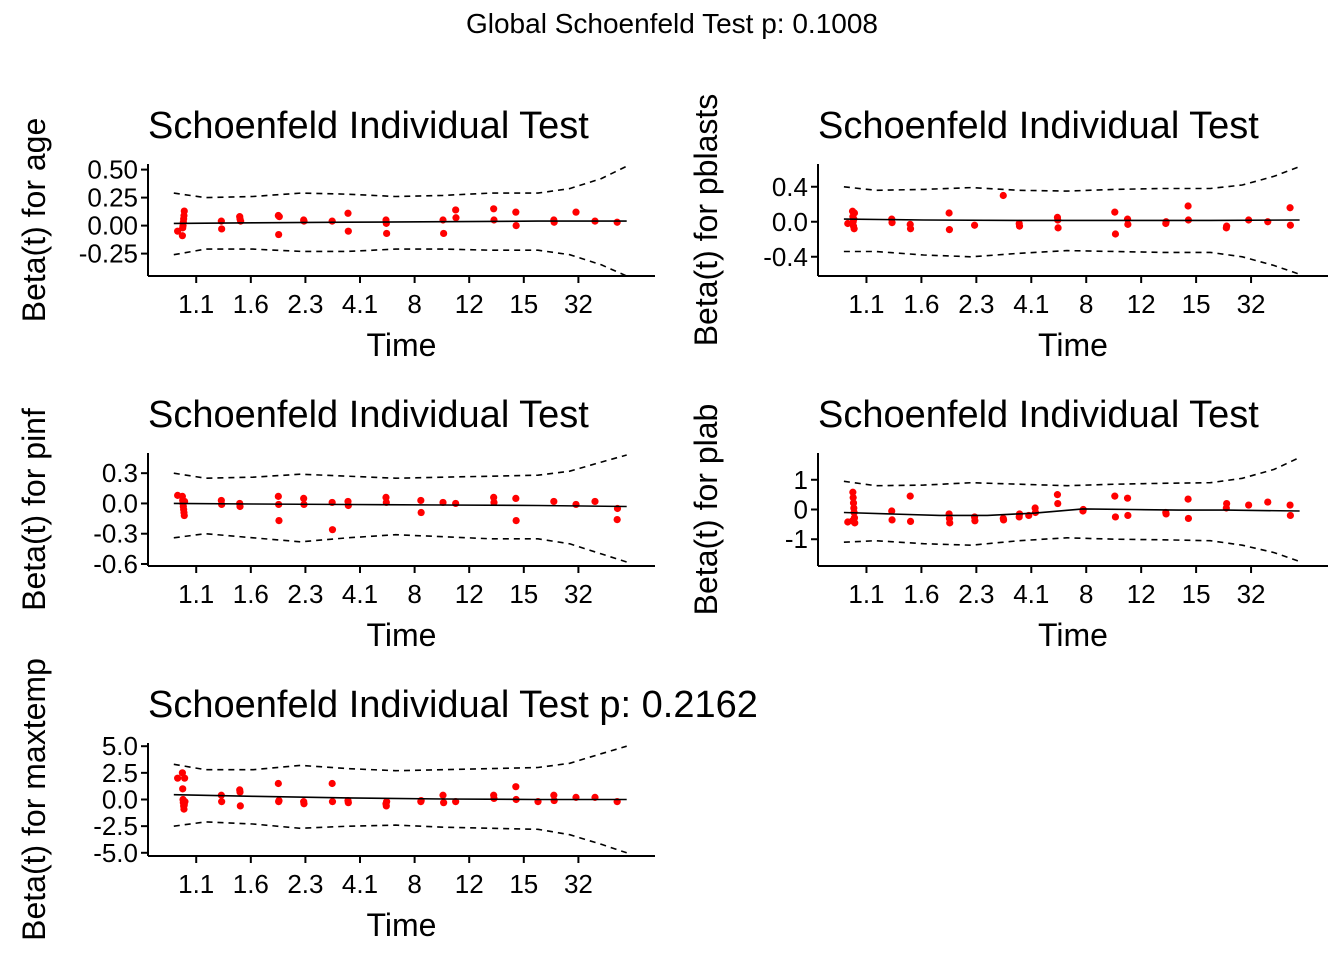 The width and height of the screenshot is (1344, 960). I want to click on y-tick-label: -0.6, so click(115, 564).